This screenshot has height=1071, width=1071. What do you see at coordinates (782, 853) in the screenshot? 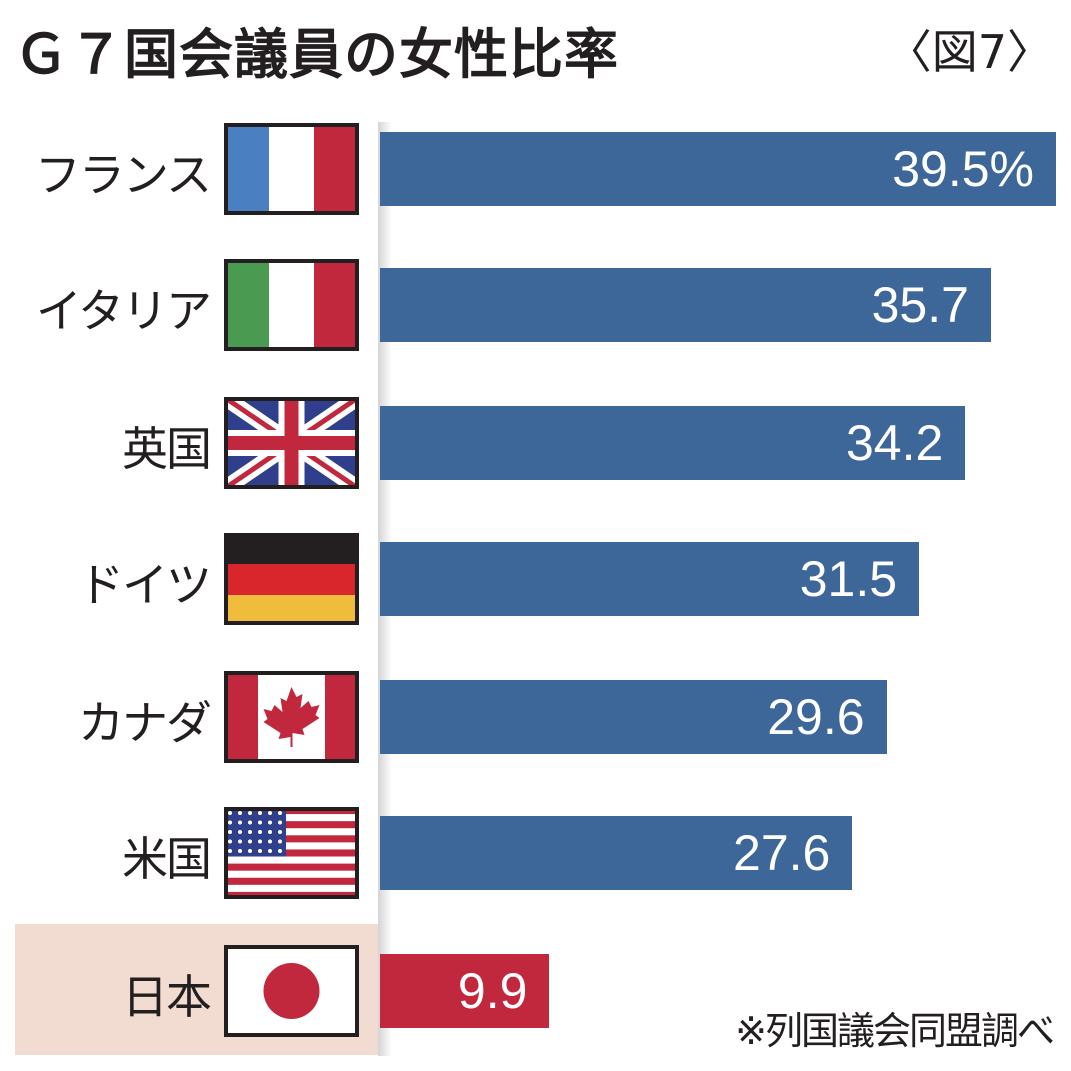
I see `data-label: 27.6` at bounding box center [782, 853].